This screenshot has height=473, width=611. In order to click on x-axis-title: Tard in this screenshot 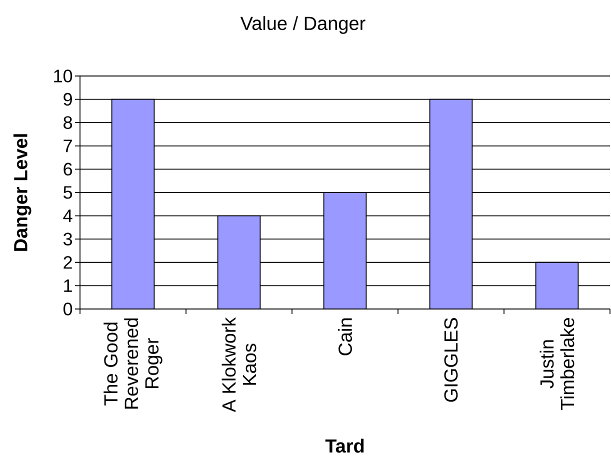, I will do `click(344, 445)`.